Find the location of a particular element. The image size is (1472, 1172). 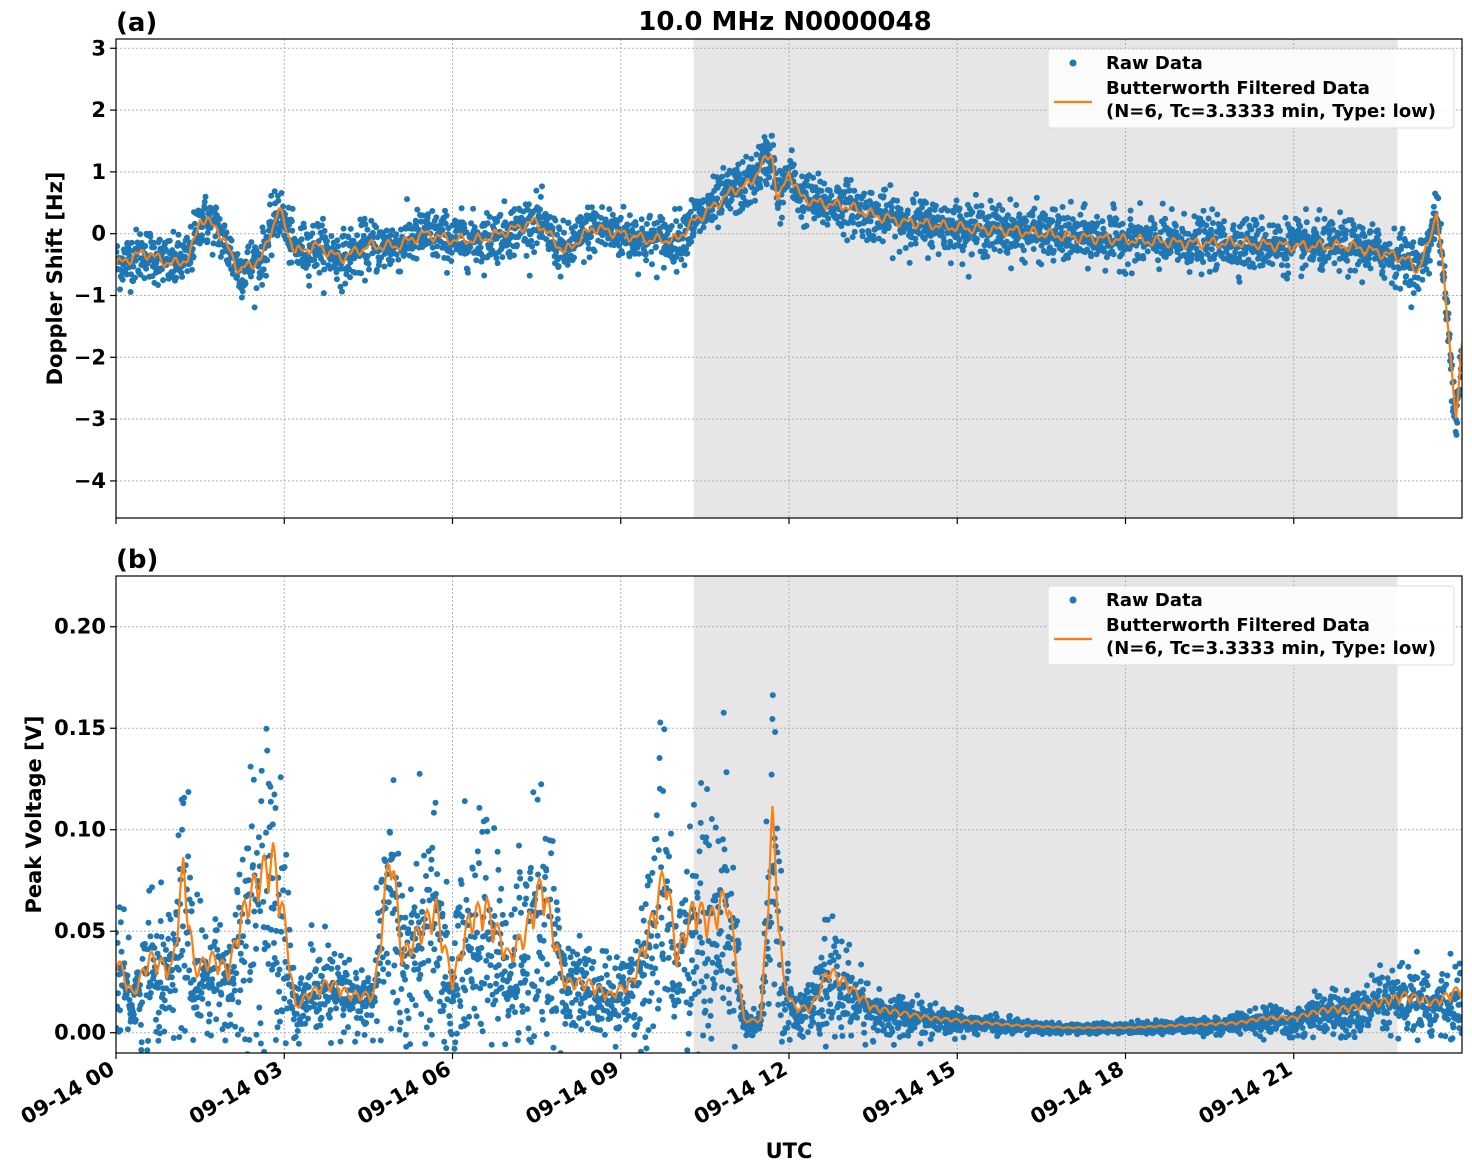

y-axis-label: Doppler Shift [Hz] is located at coordinates (55, 279).